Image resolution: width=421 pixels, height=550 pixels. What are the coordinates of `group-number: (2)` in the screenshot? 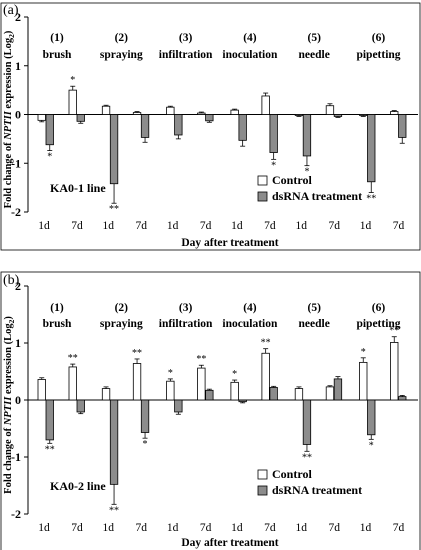 It's located at (122, 308).